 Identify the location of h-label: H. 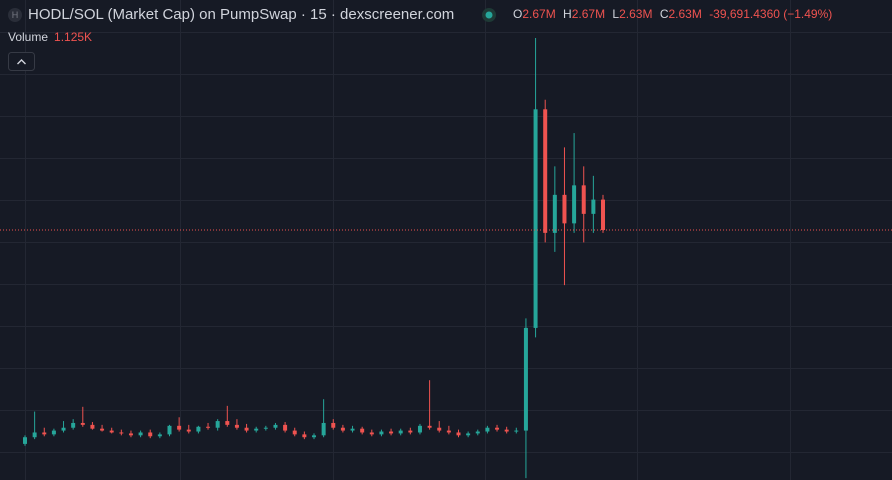
(567, 14).